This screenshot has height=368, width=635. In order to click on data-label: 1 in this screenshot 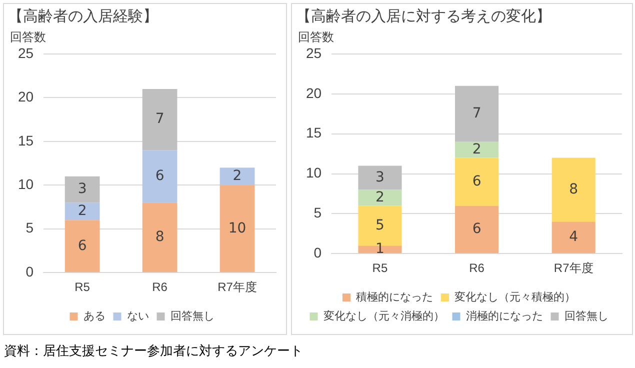, I will do `click(380, 249)`.